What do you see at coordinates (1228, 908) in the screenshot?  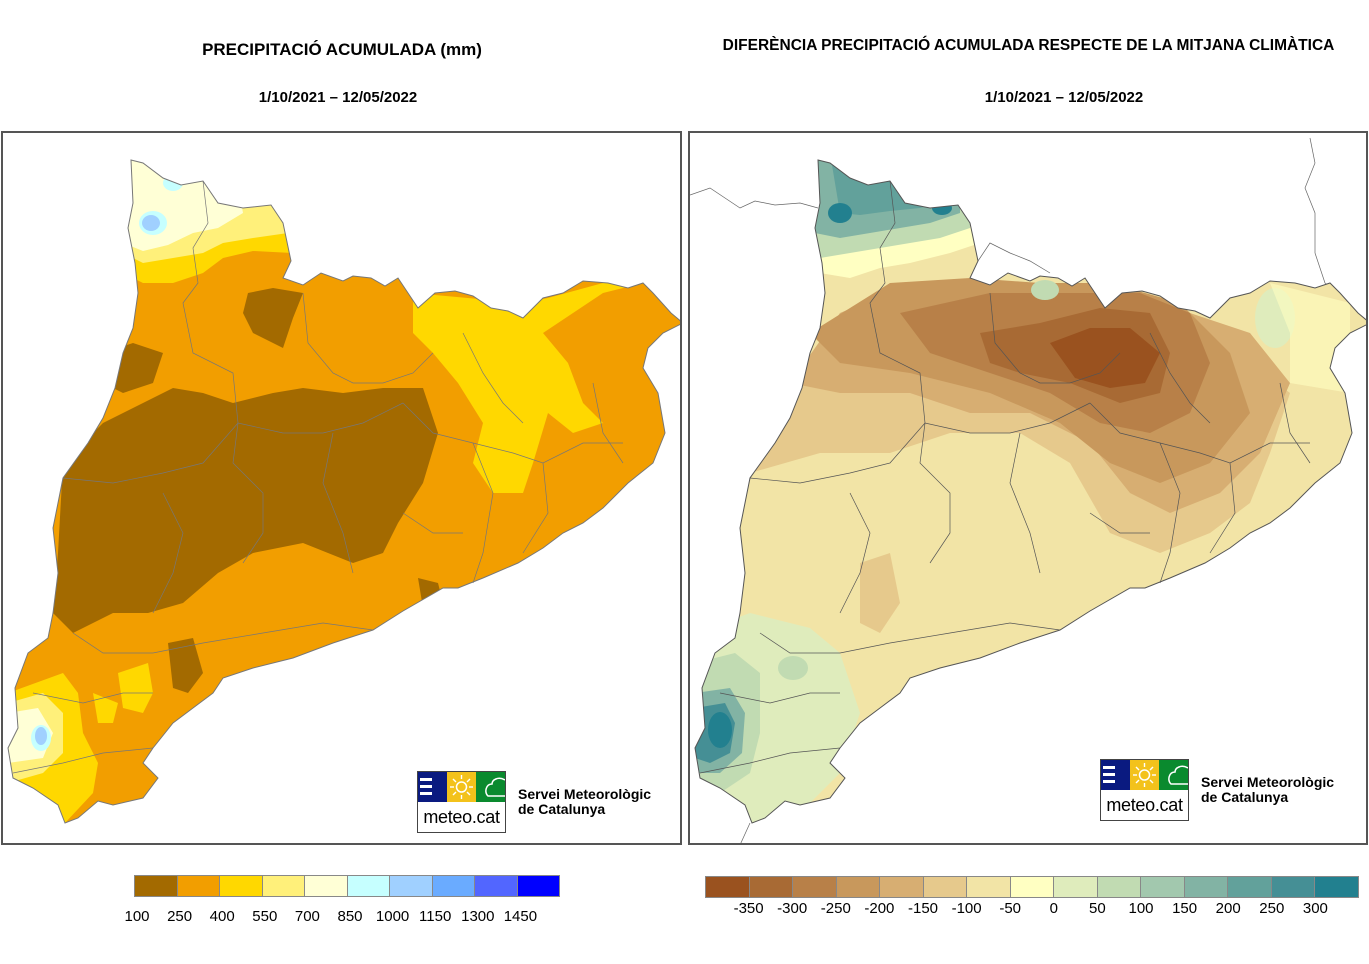 I see `colorbar-tick-label: 200` at bounding box center [1228, 908].